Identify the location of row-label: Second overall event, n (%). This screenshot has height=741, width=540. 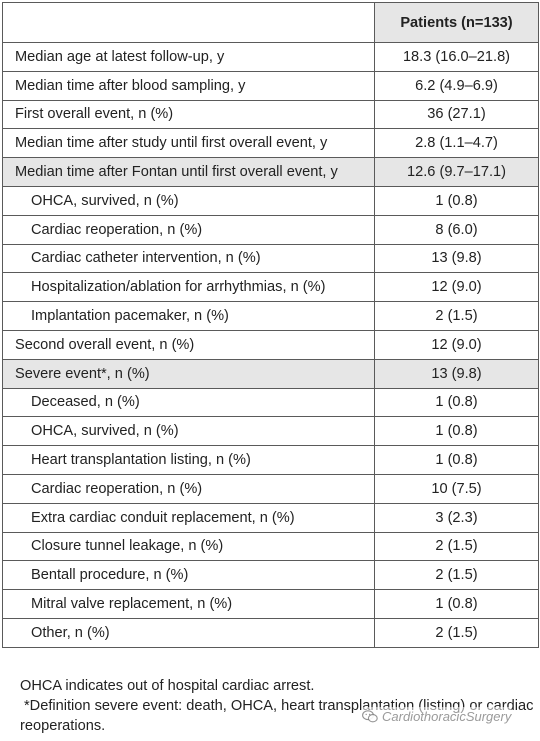
(188, 344).